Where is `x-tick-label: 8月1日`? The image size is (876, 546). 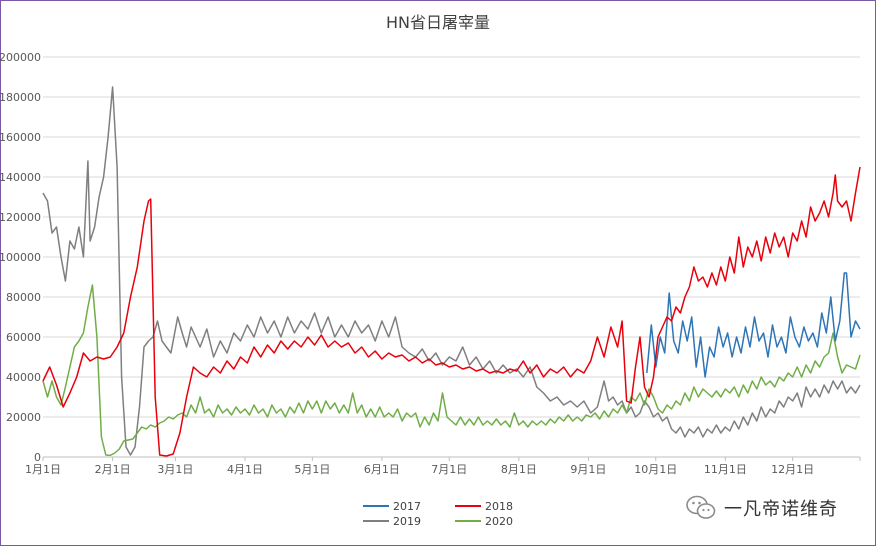
x-tick-label: 8月1日 is located at coordinates (519, 469).